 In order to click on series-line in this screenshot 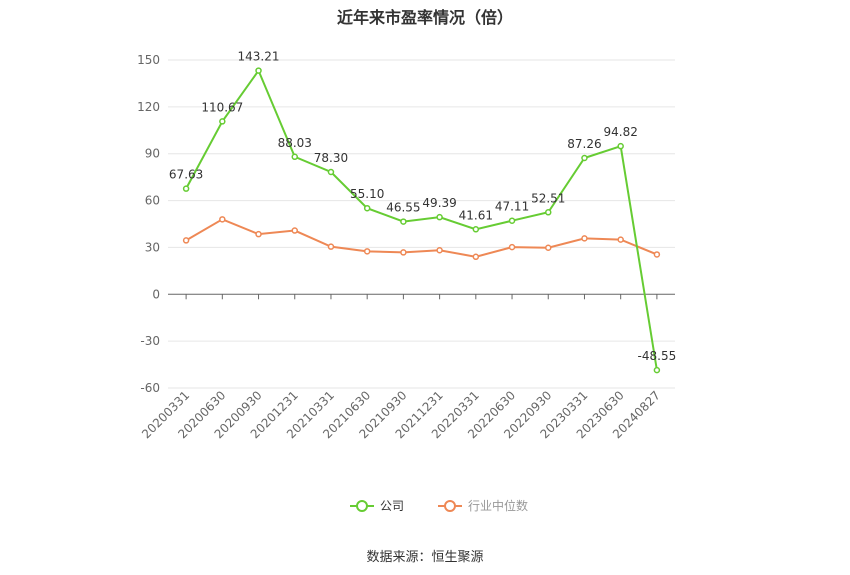, I will do `click(421, 238)`.